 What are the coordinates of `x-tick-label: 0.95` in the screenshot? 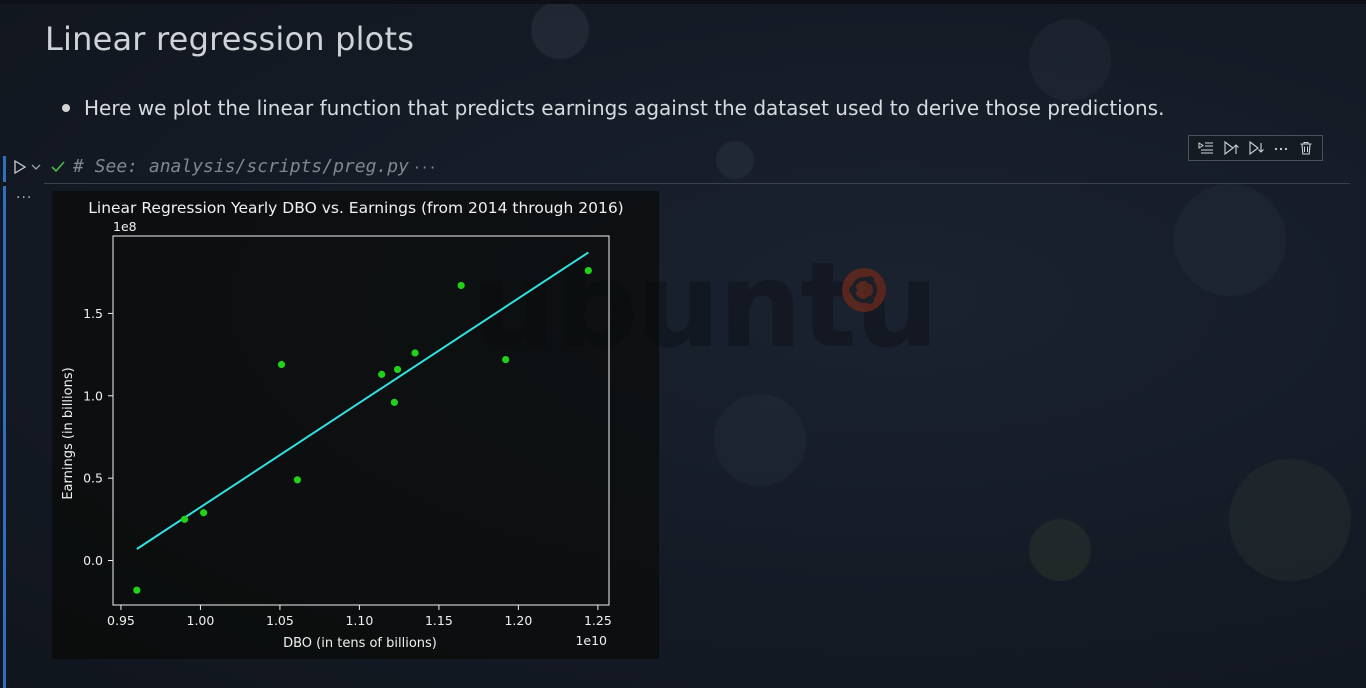 It's located at (121, 620).